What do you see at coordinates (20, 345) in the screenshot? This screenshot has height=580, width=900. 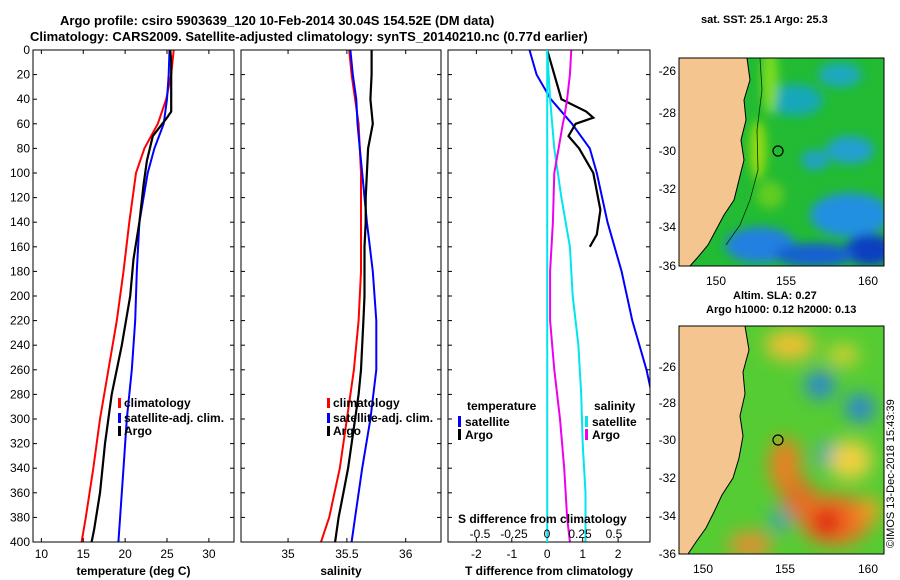 I see `y-tick-label: 240` at bounding box center [20, 345].